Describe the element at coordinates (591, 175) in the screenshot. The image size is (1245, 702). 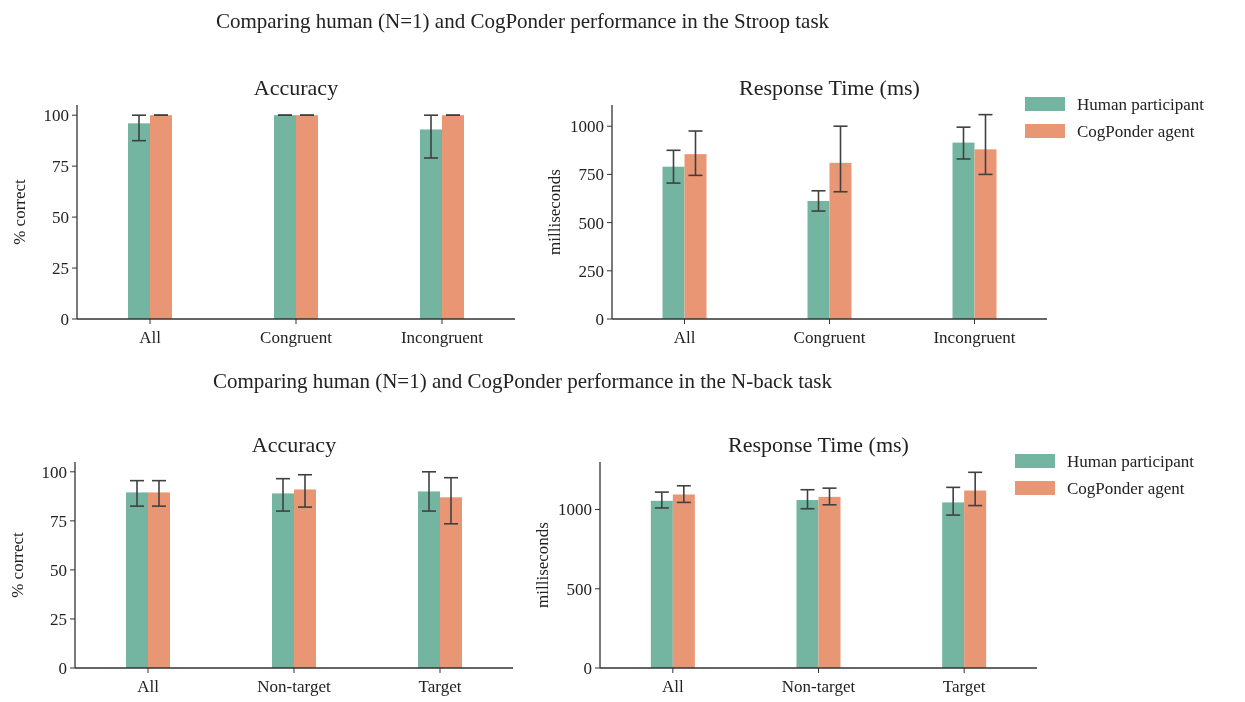
I see `y-tick-label: 750` at that location.